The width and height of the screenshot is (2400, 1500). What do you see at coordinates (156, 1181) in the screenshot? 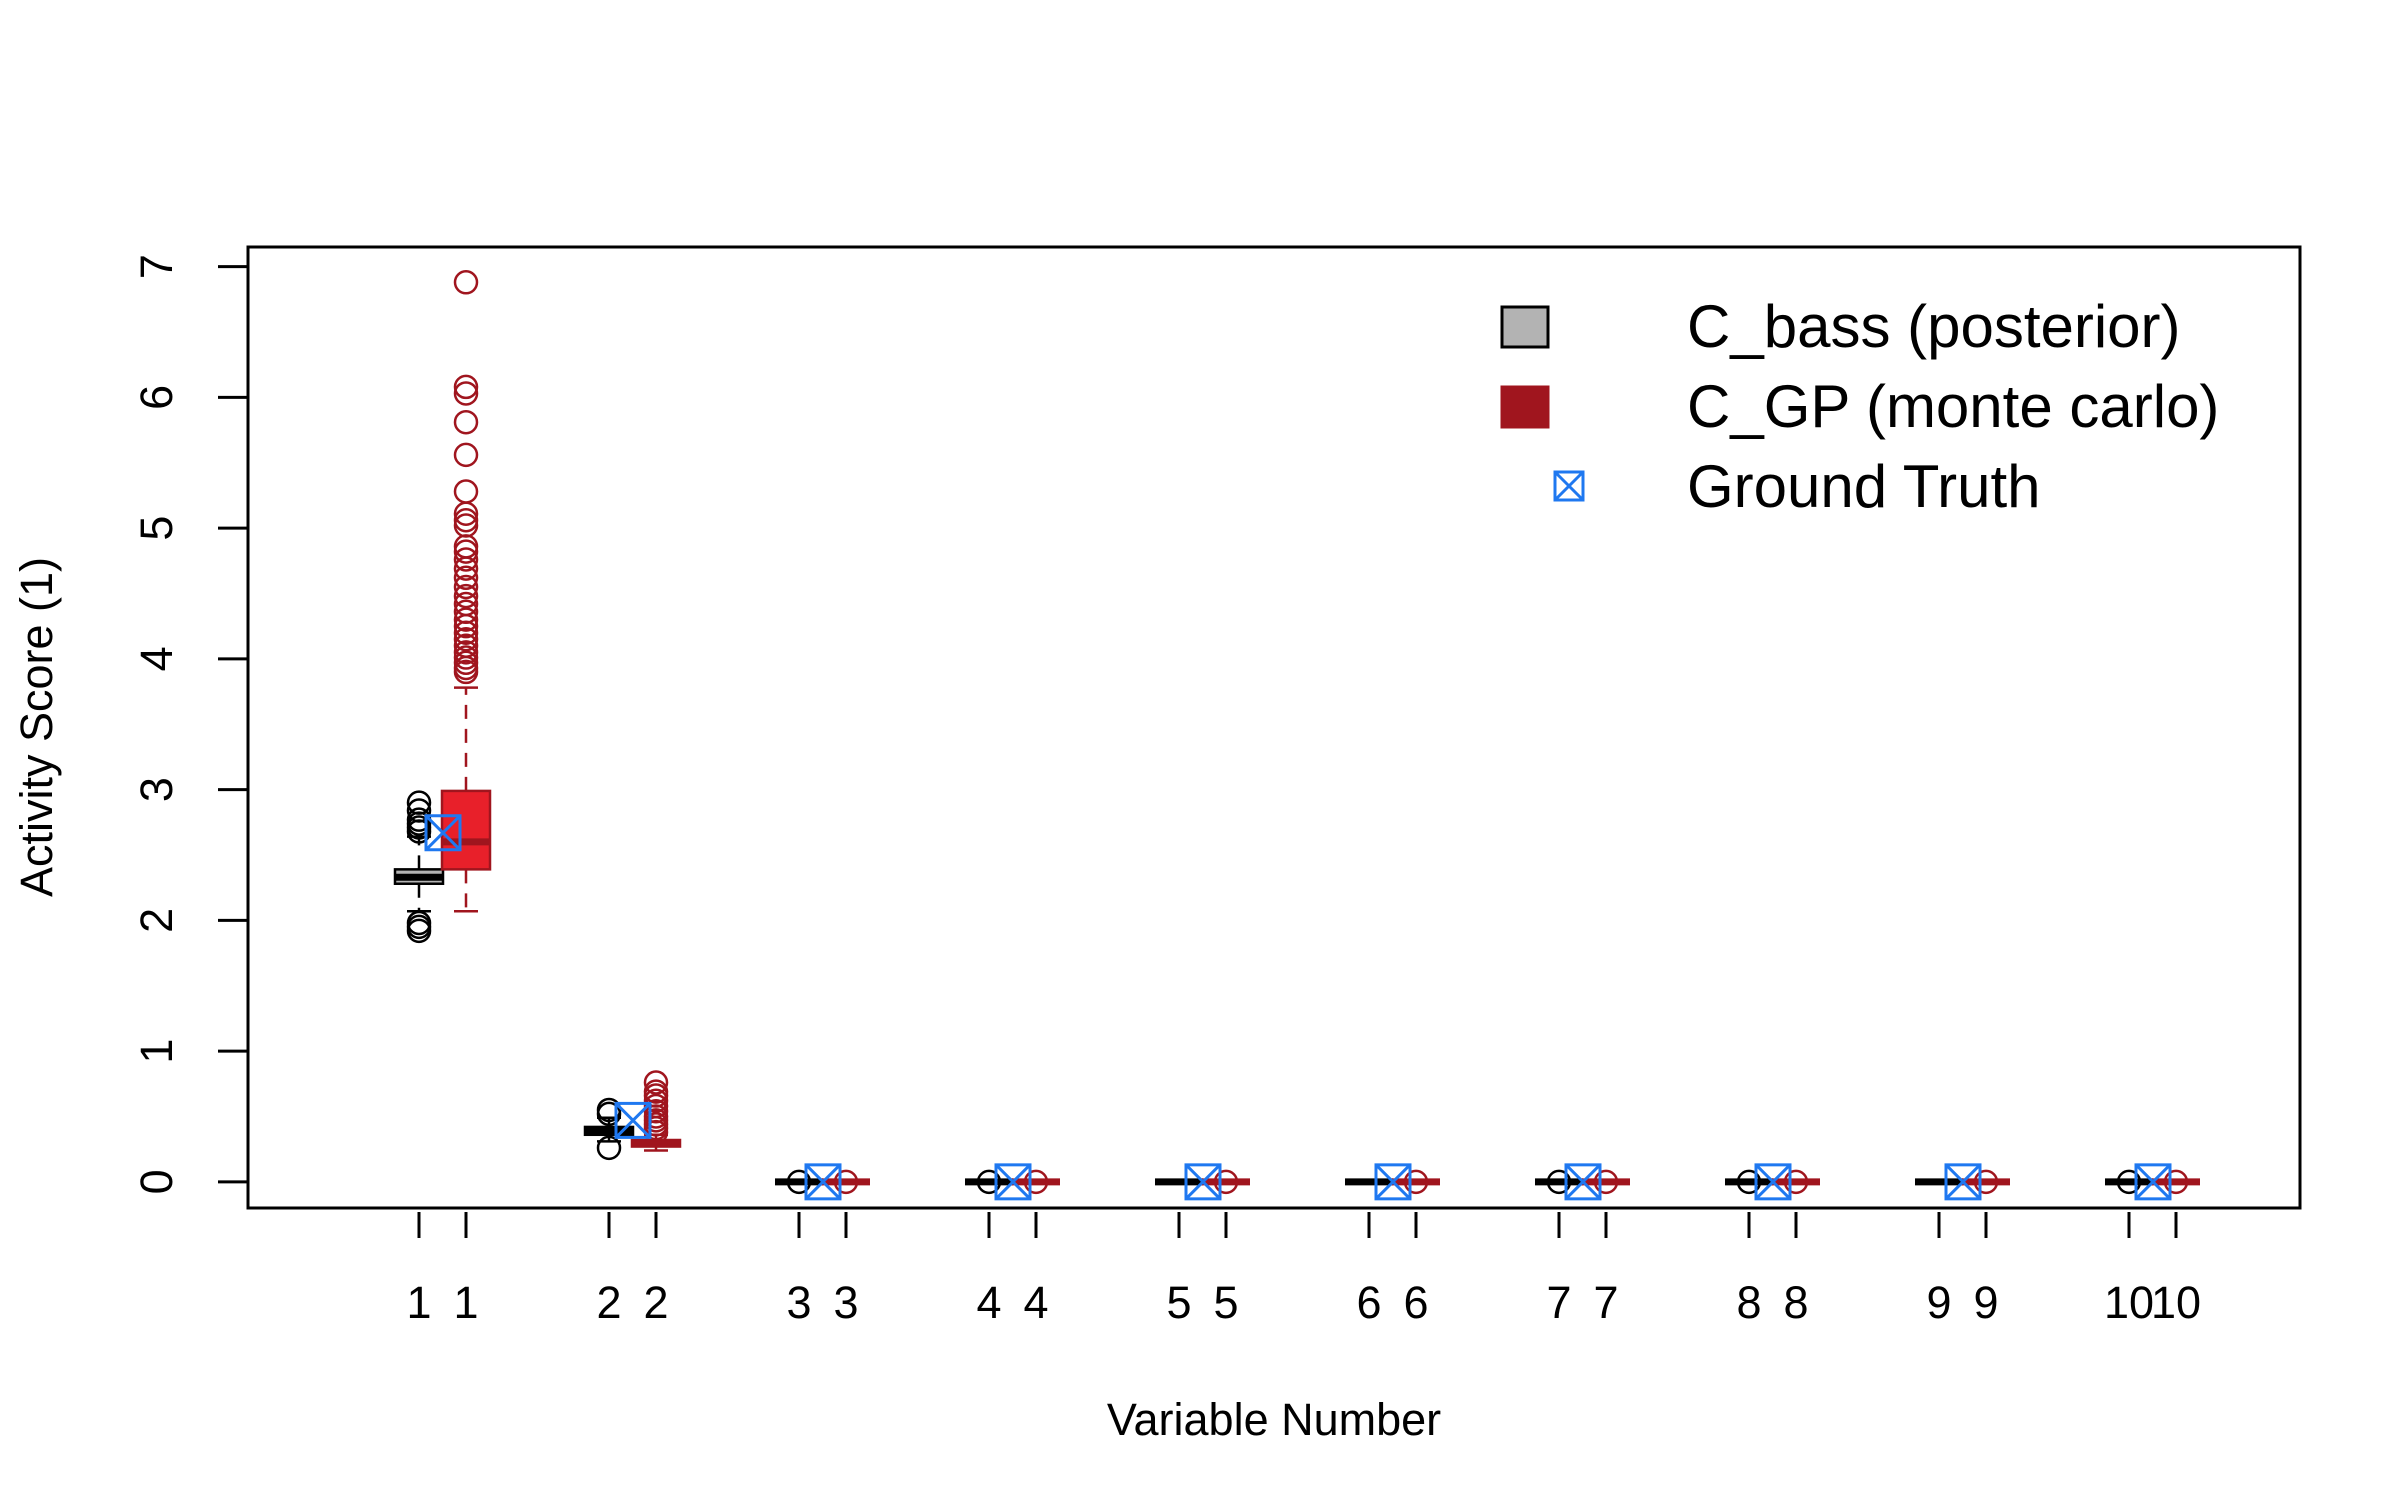
I see `y-tick-label: 0` at bounding box center [156, 1181].